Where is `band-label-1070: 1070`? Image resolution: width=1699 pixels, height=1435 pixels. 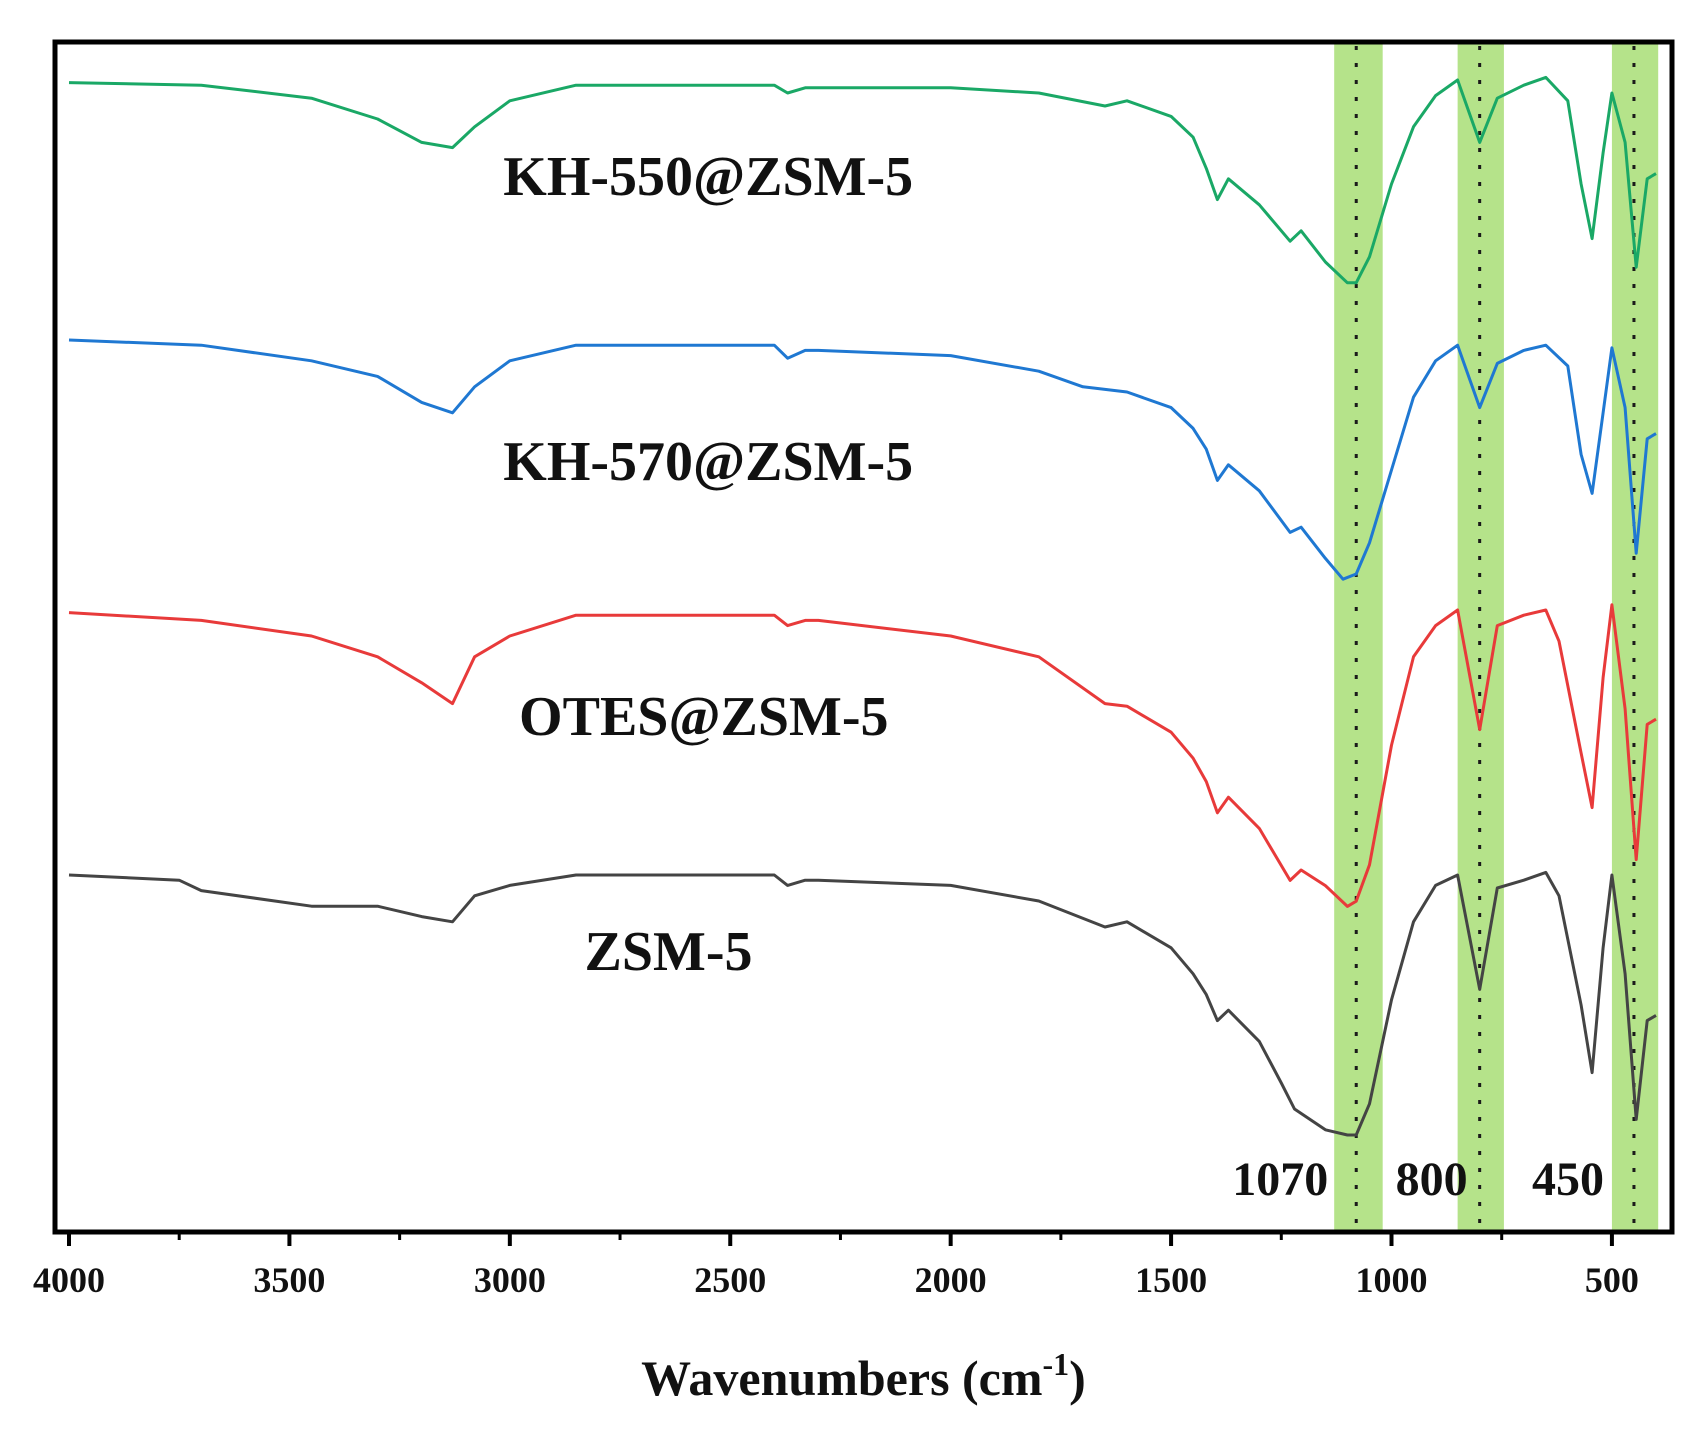
band-label-1070: 1070 is located at coordinates (1280, 1179).